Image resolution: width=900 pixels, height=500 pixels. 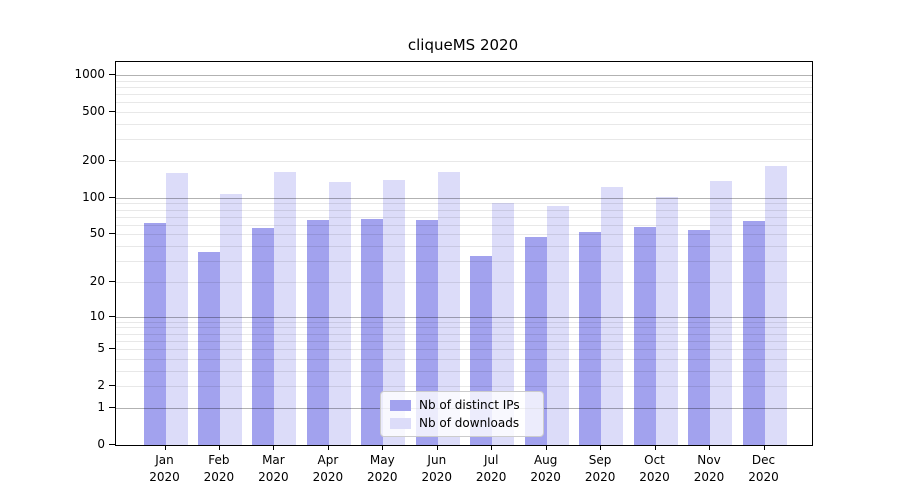 What do you see at coordinates (89, 73) in the screenshot?
I see `y-tick-label: 1000` at bounding box center [89, 73].